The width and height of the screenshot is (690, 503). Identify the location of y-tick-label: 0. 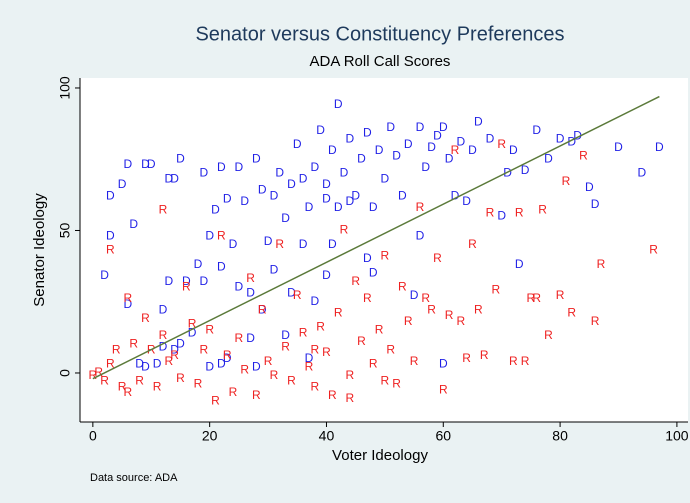
(65, 373).